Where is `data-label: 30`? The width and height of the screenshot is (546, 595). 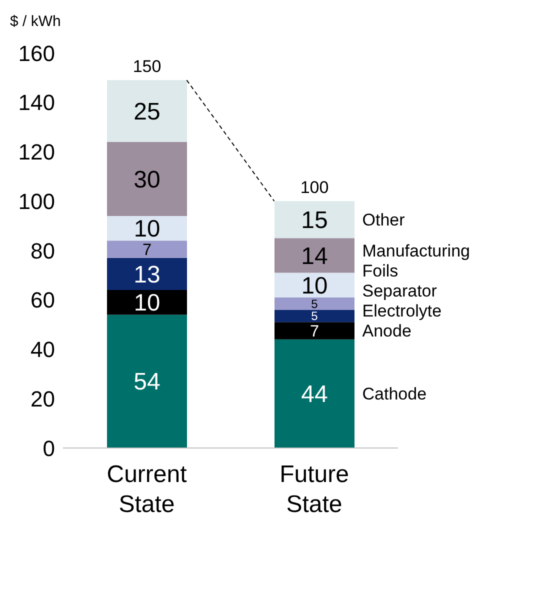
data-label: 30 is located at coordinates (147, 180).